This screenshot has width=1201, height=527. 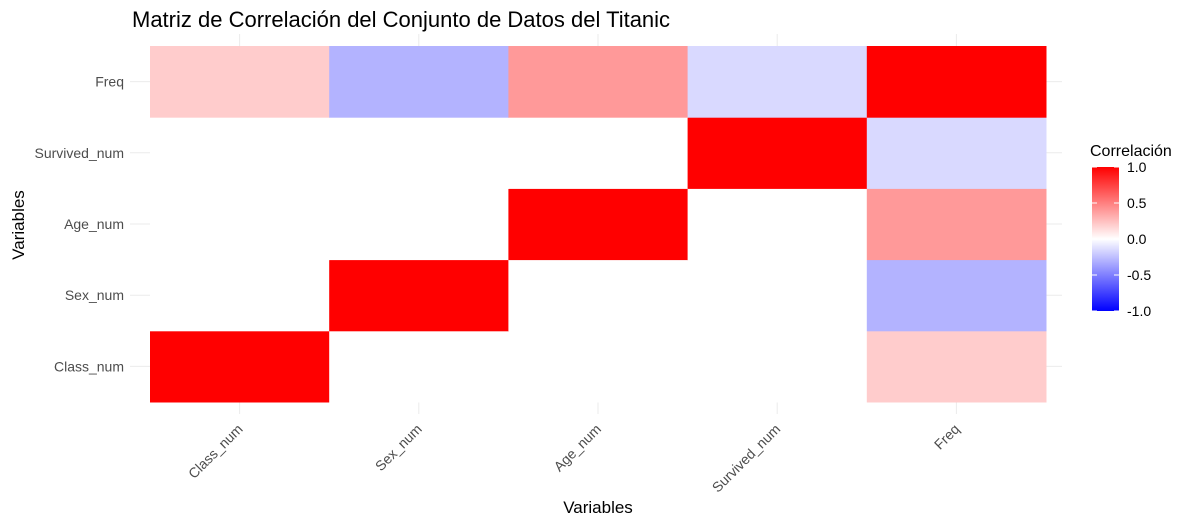 I want to click on y-axis-tick-labels: Class_num Sex_num Age_num Survived_num Freq, so click(x=80, y=224).